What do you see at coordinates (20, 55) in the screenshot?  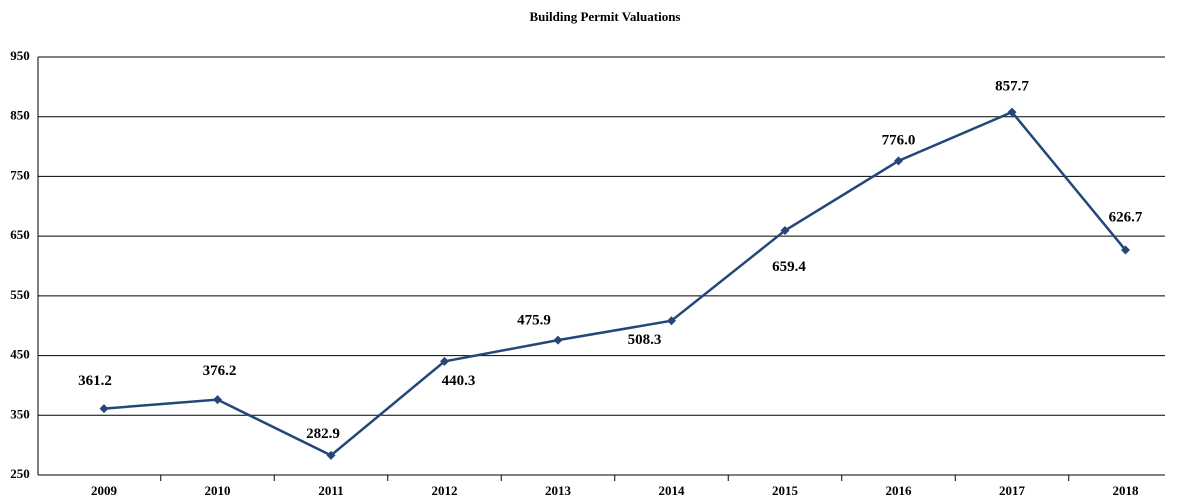 I see `y-tick-label: 950` at bounding box center [20, 55].